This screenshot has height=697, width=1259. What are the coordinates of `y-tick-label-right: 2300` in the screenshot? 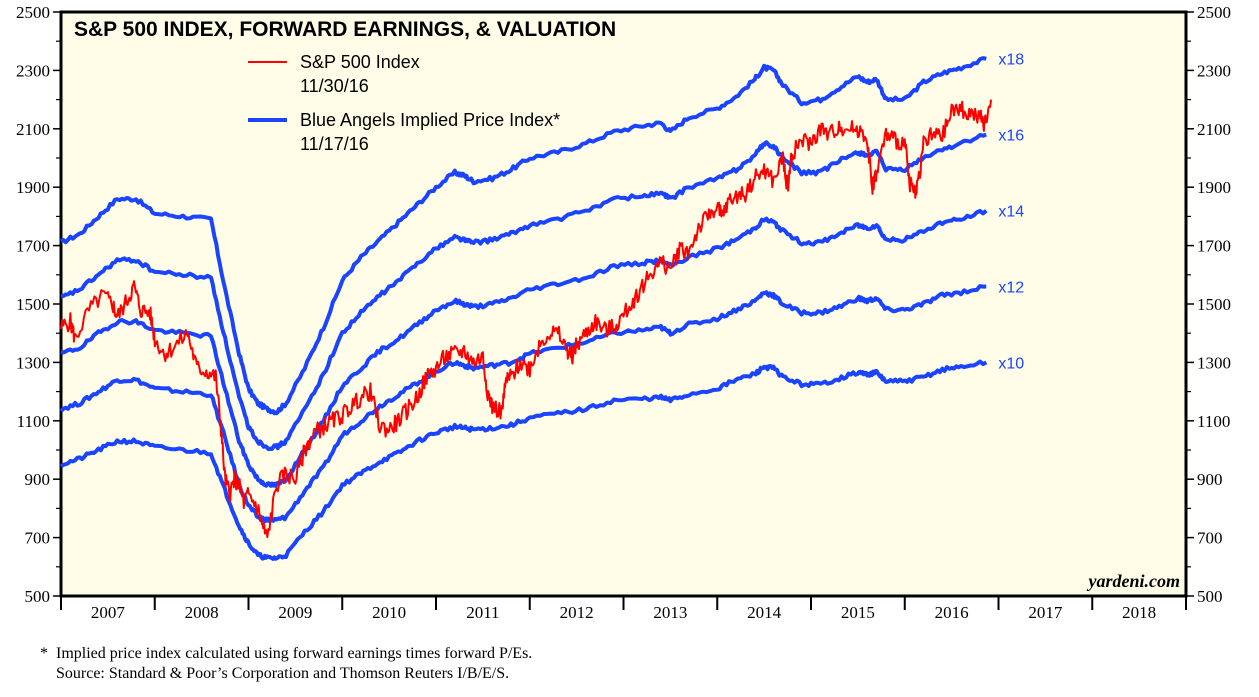 It's located at (1214, 70).